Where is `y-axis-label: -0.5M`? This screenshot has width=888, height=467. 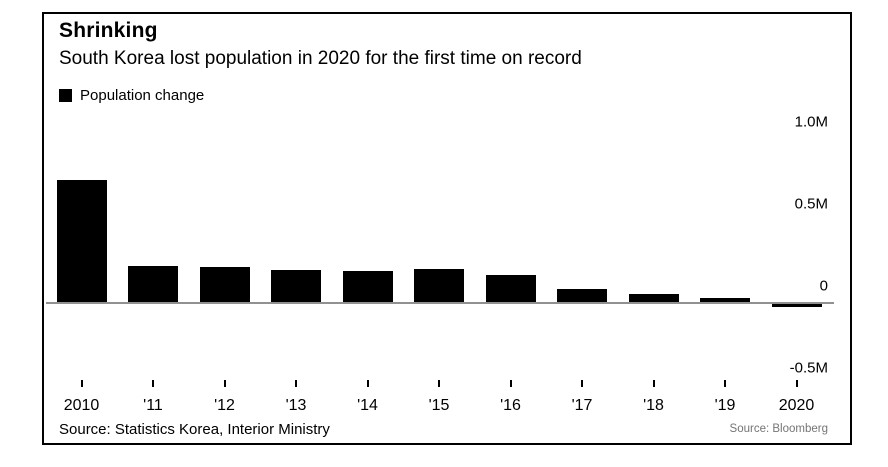 y-axis-label: -0.5M is located at coordinates (808, 368).